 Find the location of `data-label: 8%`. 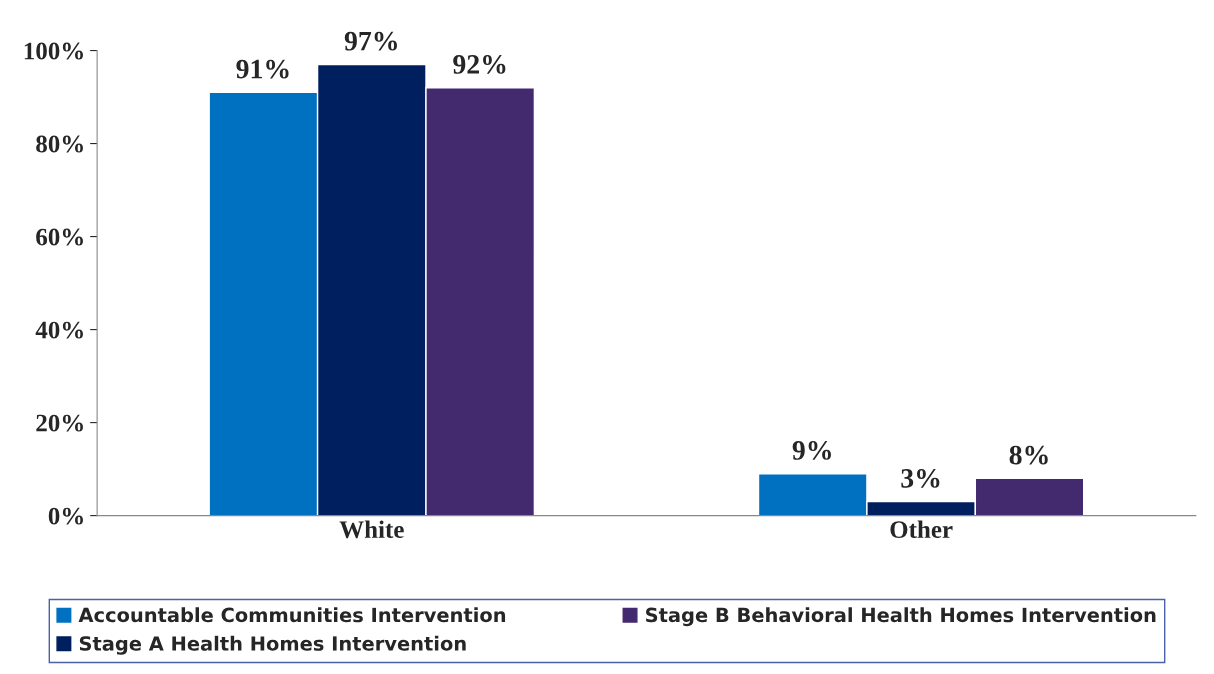

data-label: 8% is located at coordinates (1028, 455).